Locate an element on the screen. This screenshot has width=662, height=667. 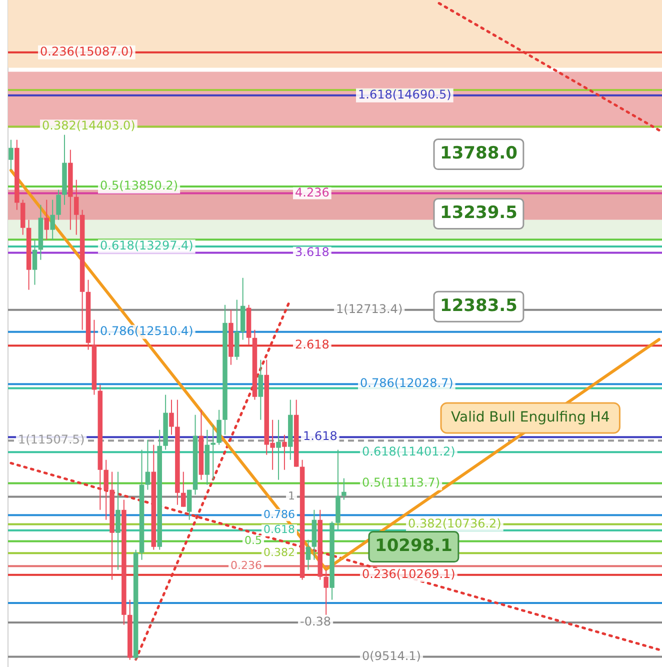
annotation: -0.38 is located at coordinates (316, 621).